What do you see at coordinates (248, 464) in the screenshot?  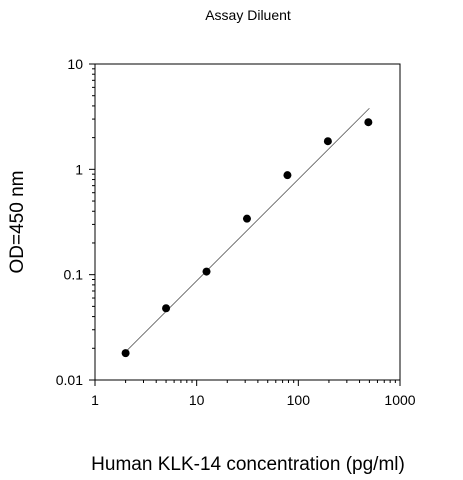 I see `x-axis-label: Human KLK-14 concentration (pg/ml)` at bounding box center [248, 464].